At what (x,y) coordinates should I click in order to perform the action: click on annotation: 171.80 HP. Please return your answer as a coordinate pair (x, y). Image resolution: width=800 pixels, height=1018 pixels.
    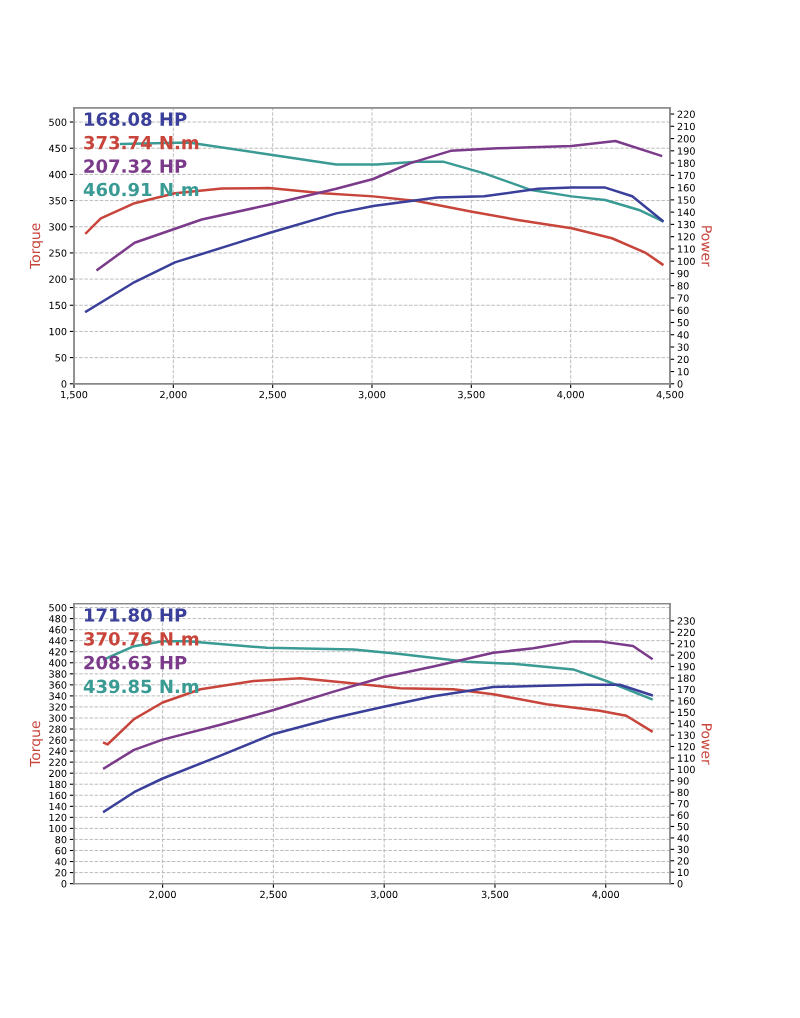
    Looking at the image, I should click on (135, 615).